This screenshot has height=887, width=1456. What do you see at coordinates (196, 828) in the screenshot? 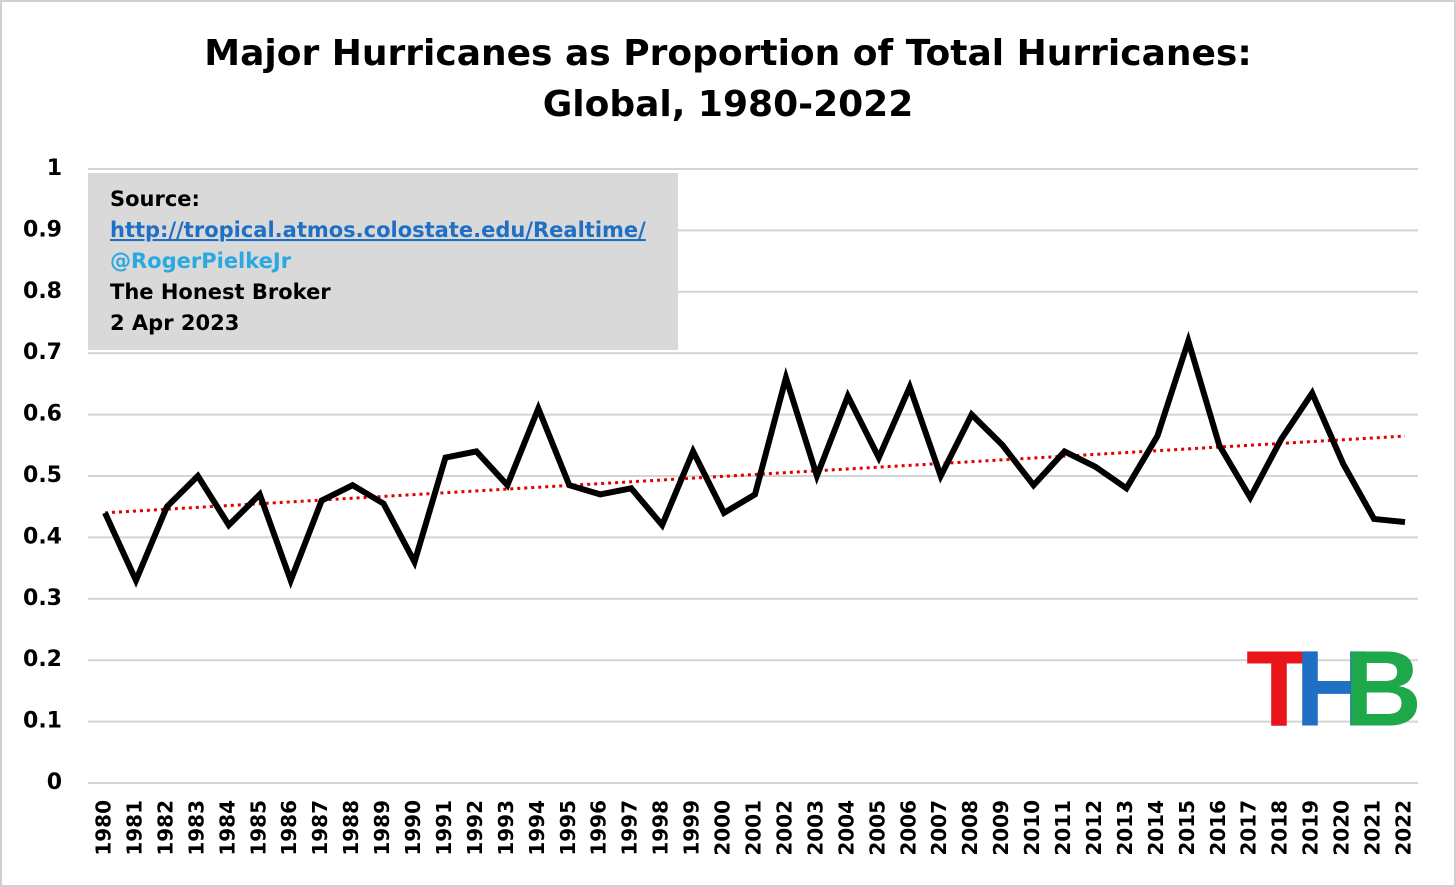
I see `x-tick-label: 1983` at bounding box center [196, 828].